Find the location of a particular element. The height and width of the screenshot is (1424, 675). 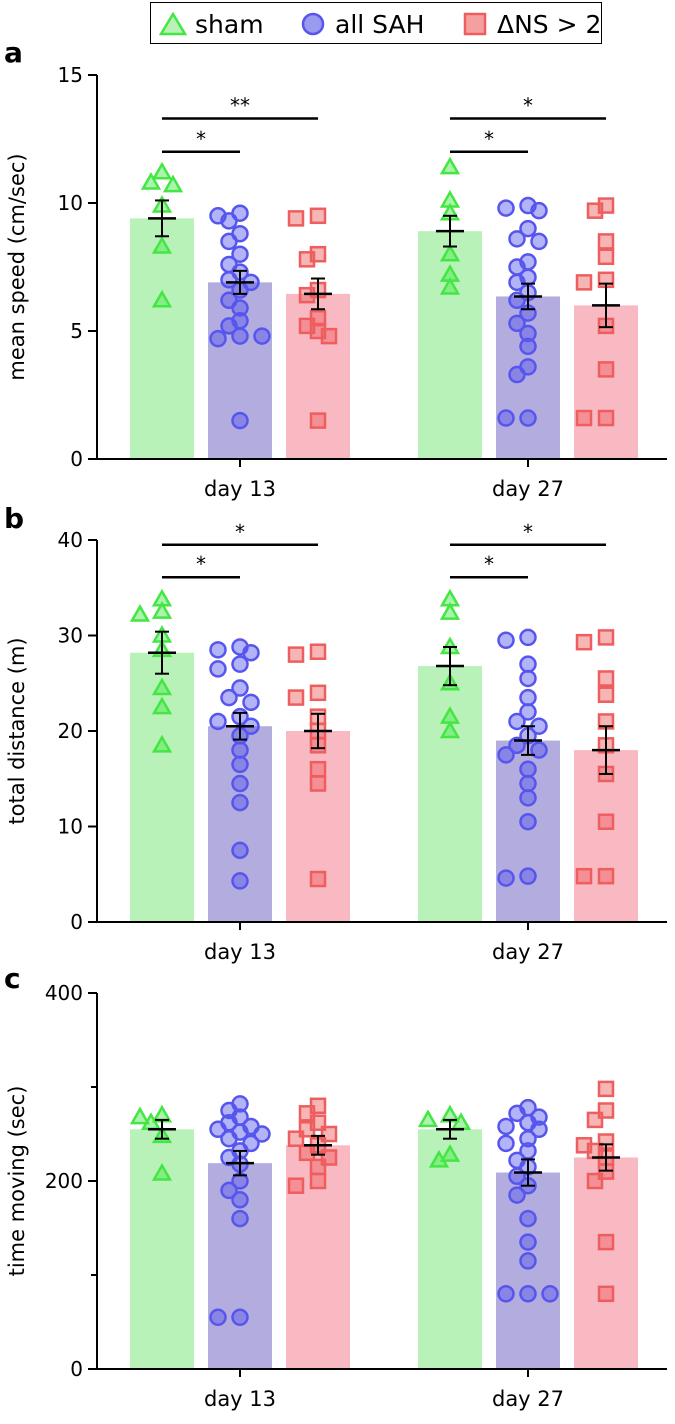

bar-p1-c1-s0 is located at coordinates (450, 794).